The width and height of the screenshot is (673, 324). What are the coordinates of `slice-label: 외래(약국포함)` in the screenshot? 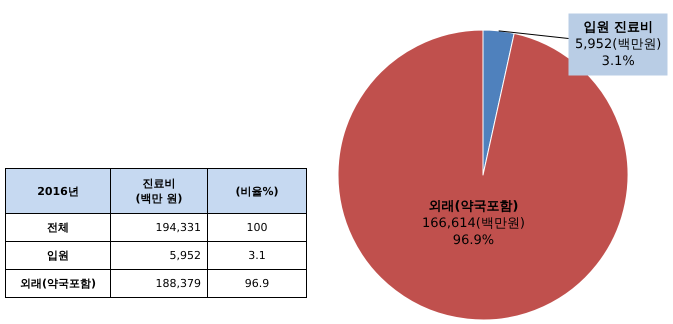 It's located at (473, 206).